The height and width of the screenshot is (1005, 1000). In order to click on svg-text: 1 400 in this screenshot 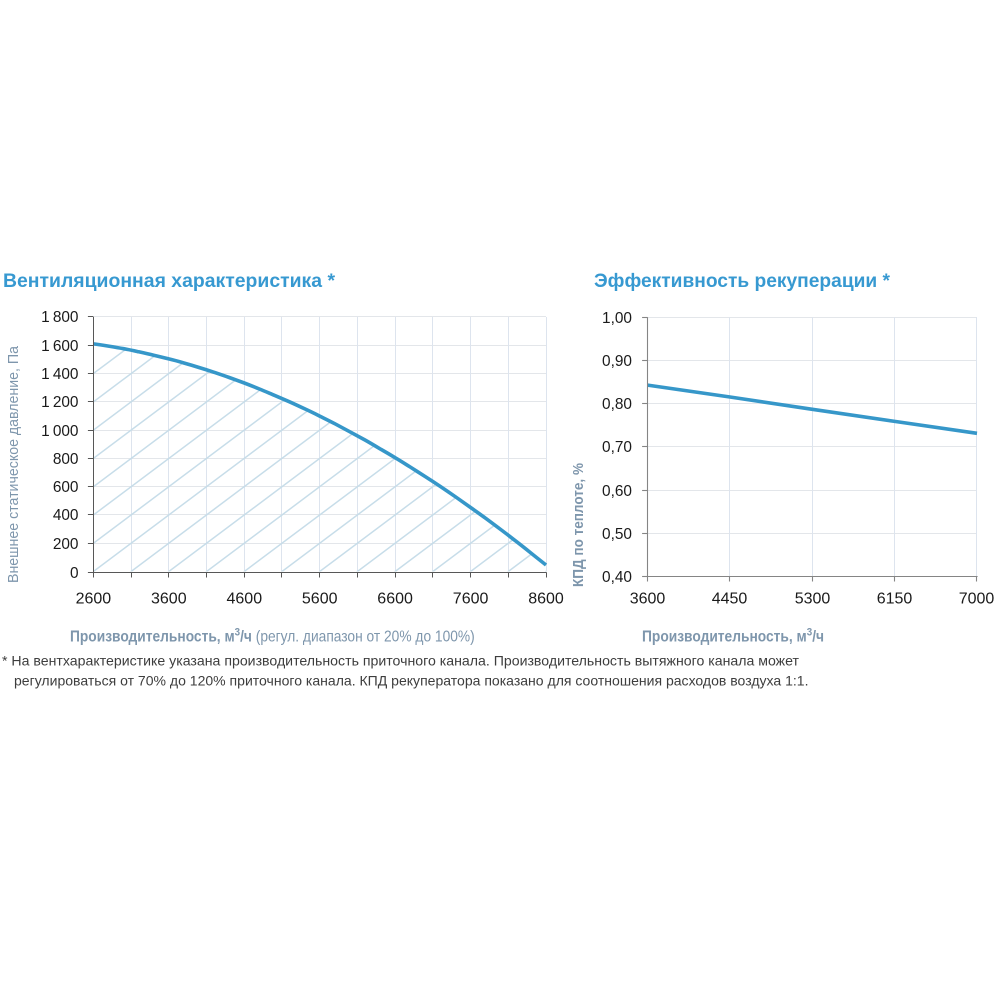, I will do `click(59, 374)`.